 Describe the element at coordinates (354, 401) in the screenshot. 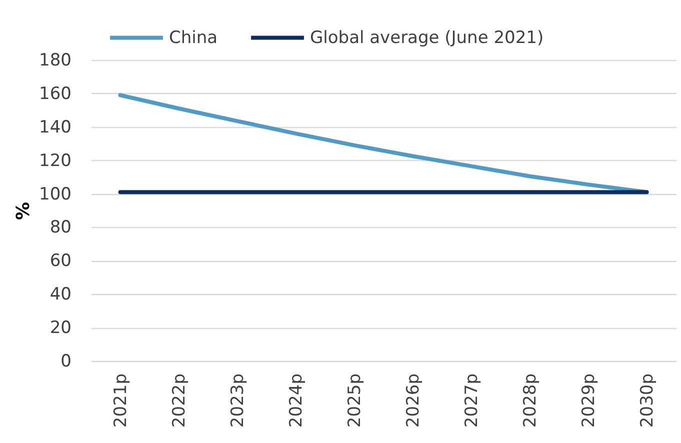

I see `x-tick-label: 2025p` at that location.